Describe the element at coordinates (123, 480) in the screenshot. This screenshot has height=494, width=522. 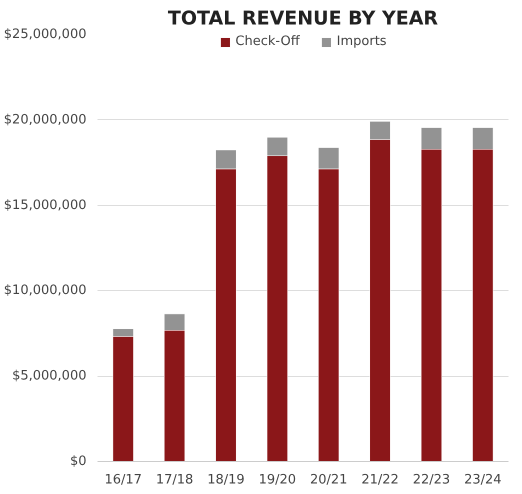
I see `x-tick-label: 16/17` at that location.